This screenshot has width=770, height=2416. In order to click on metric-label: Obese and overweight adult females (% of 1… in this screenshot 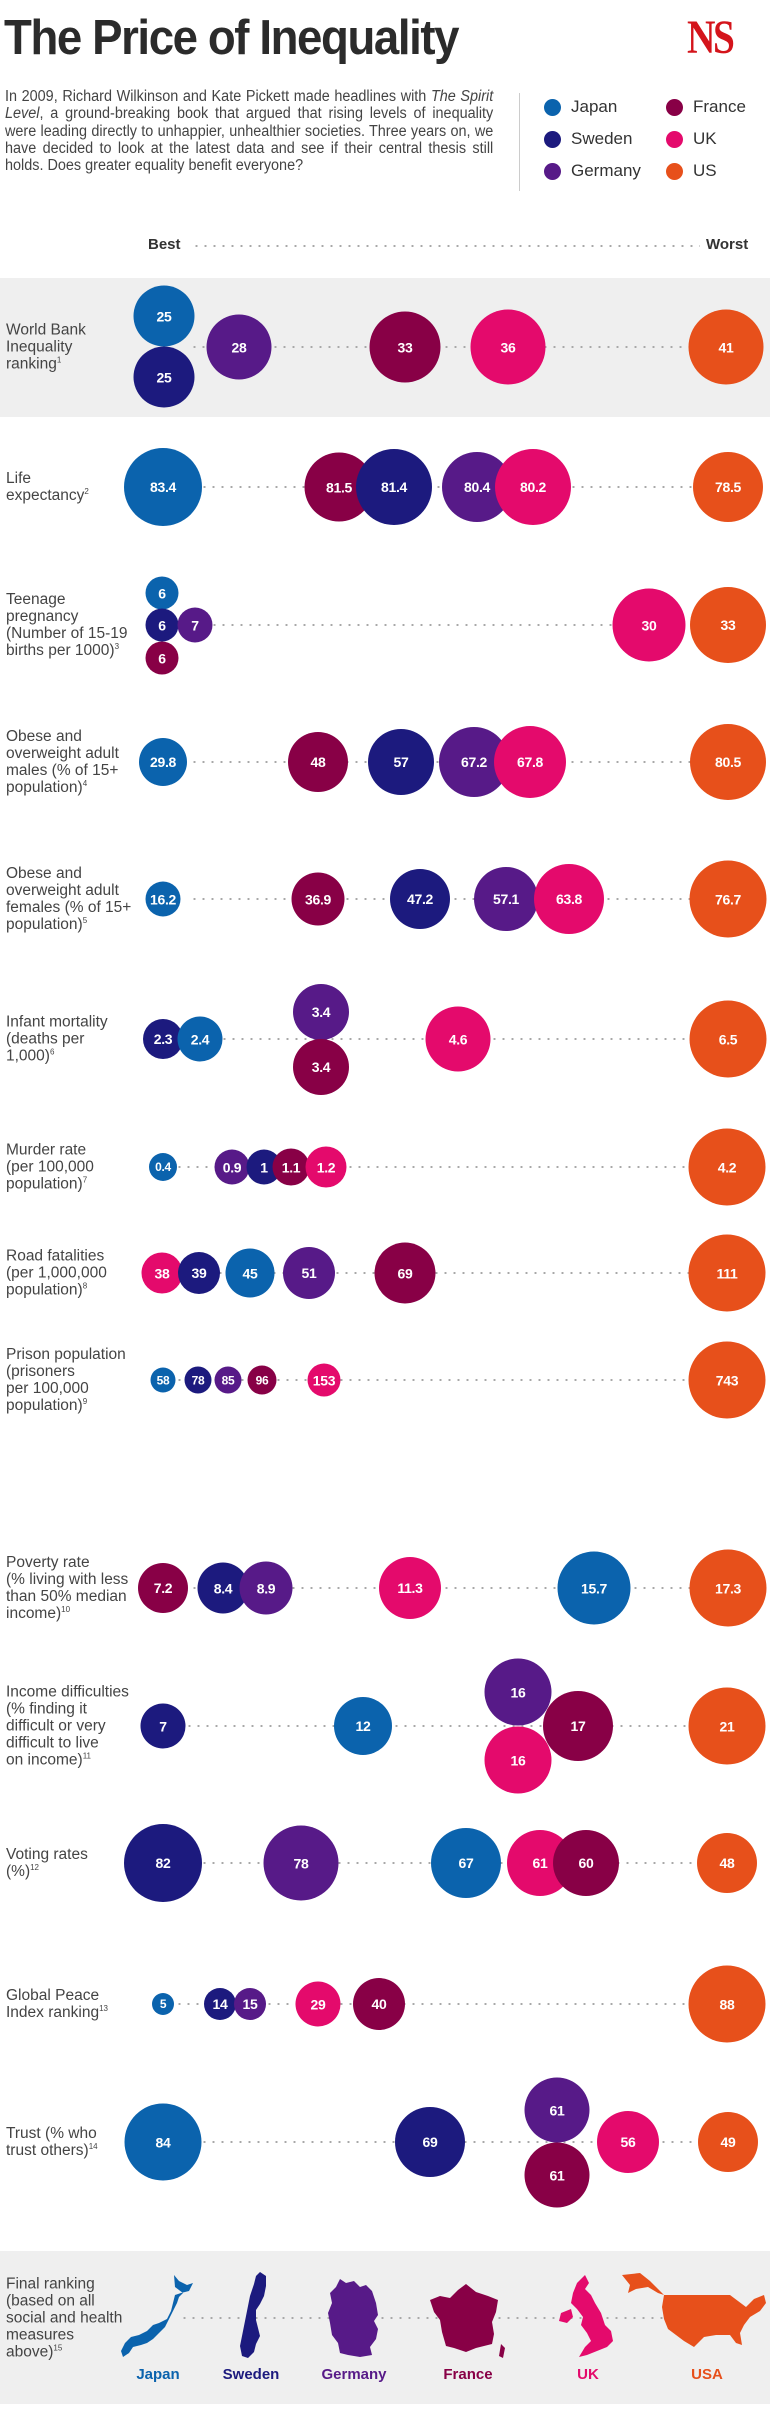, I will do `click(81, 899)`.